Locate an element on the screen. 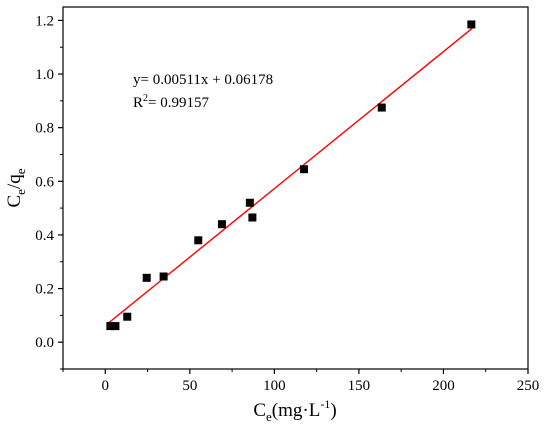  y-tick-label: 0.2 is located at coordinates (44, 290).